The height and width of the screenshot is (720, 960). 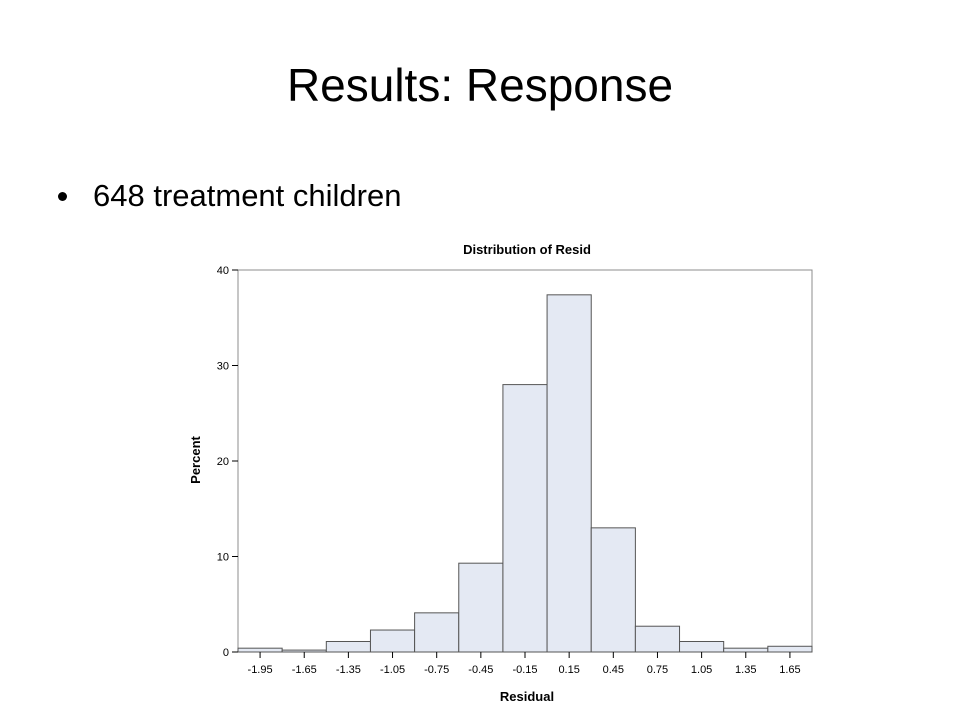 What do you see at coordinates (701, 670) in the screenshot?
I see `x-tick-label: 1.05` at bounding box center [701, 670].